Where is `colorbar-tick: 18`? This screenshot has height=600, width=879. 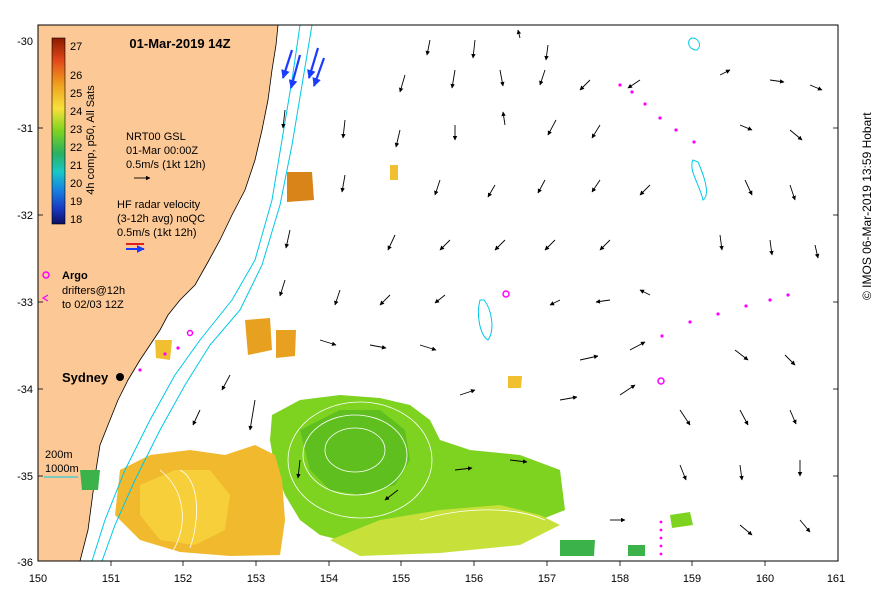 colorbar-tick: 18 is located at coordinates (76, 220).